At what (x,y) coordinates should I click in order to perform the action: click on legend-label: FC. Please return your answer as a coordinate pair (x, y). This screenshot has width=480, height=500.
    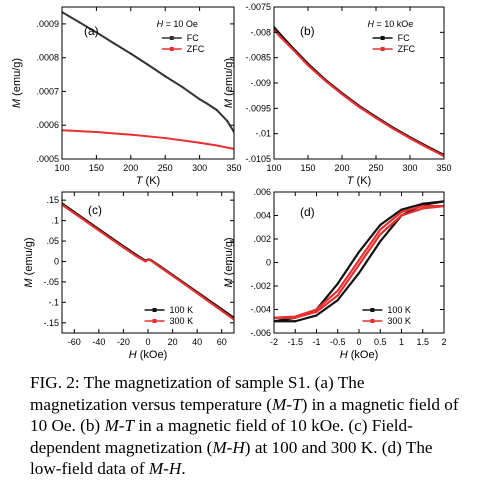
    Looking at the image, I should click on (193, 38).